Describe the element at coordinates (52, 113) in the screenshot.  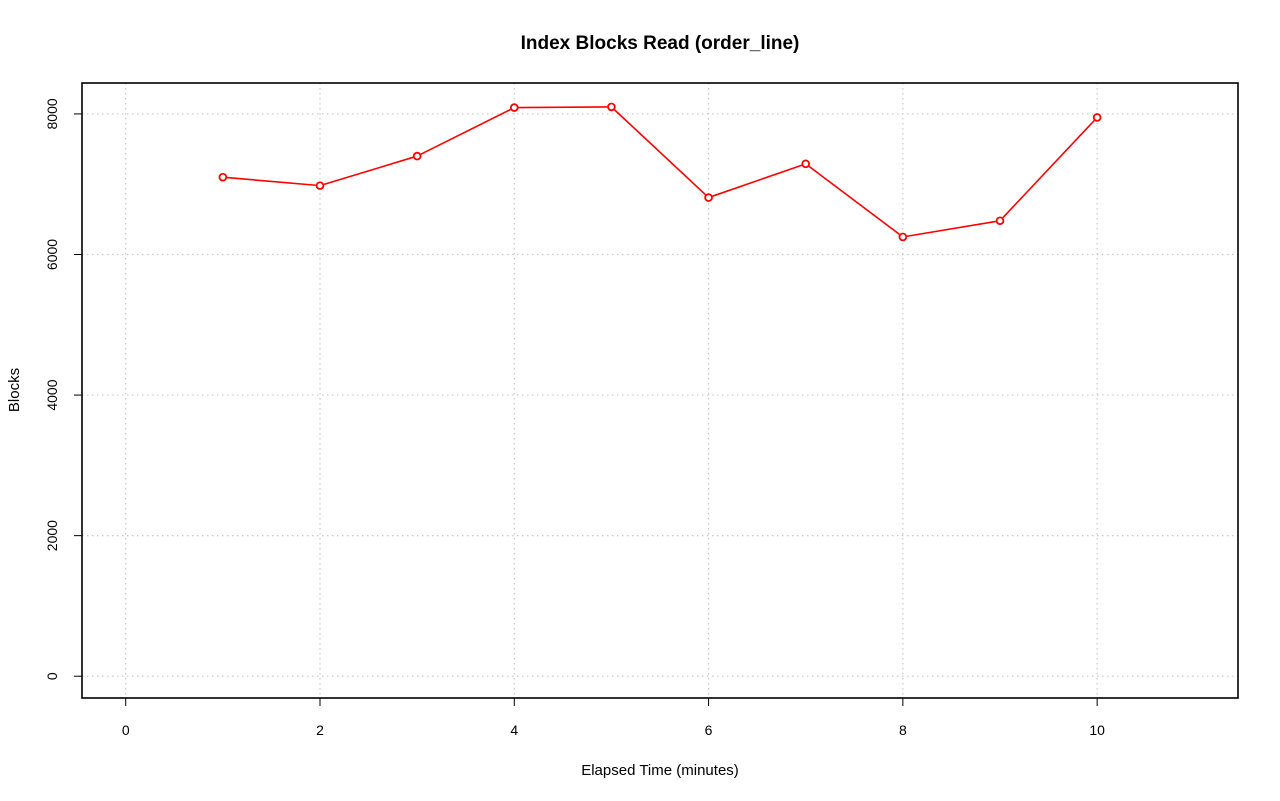
I see `y-tick-label: 8000` at that location.